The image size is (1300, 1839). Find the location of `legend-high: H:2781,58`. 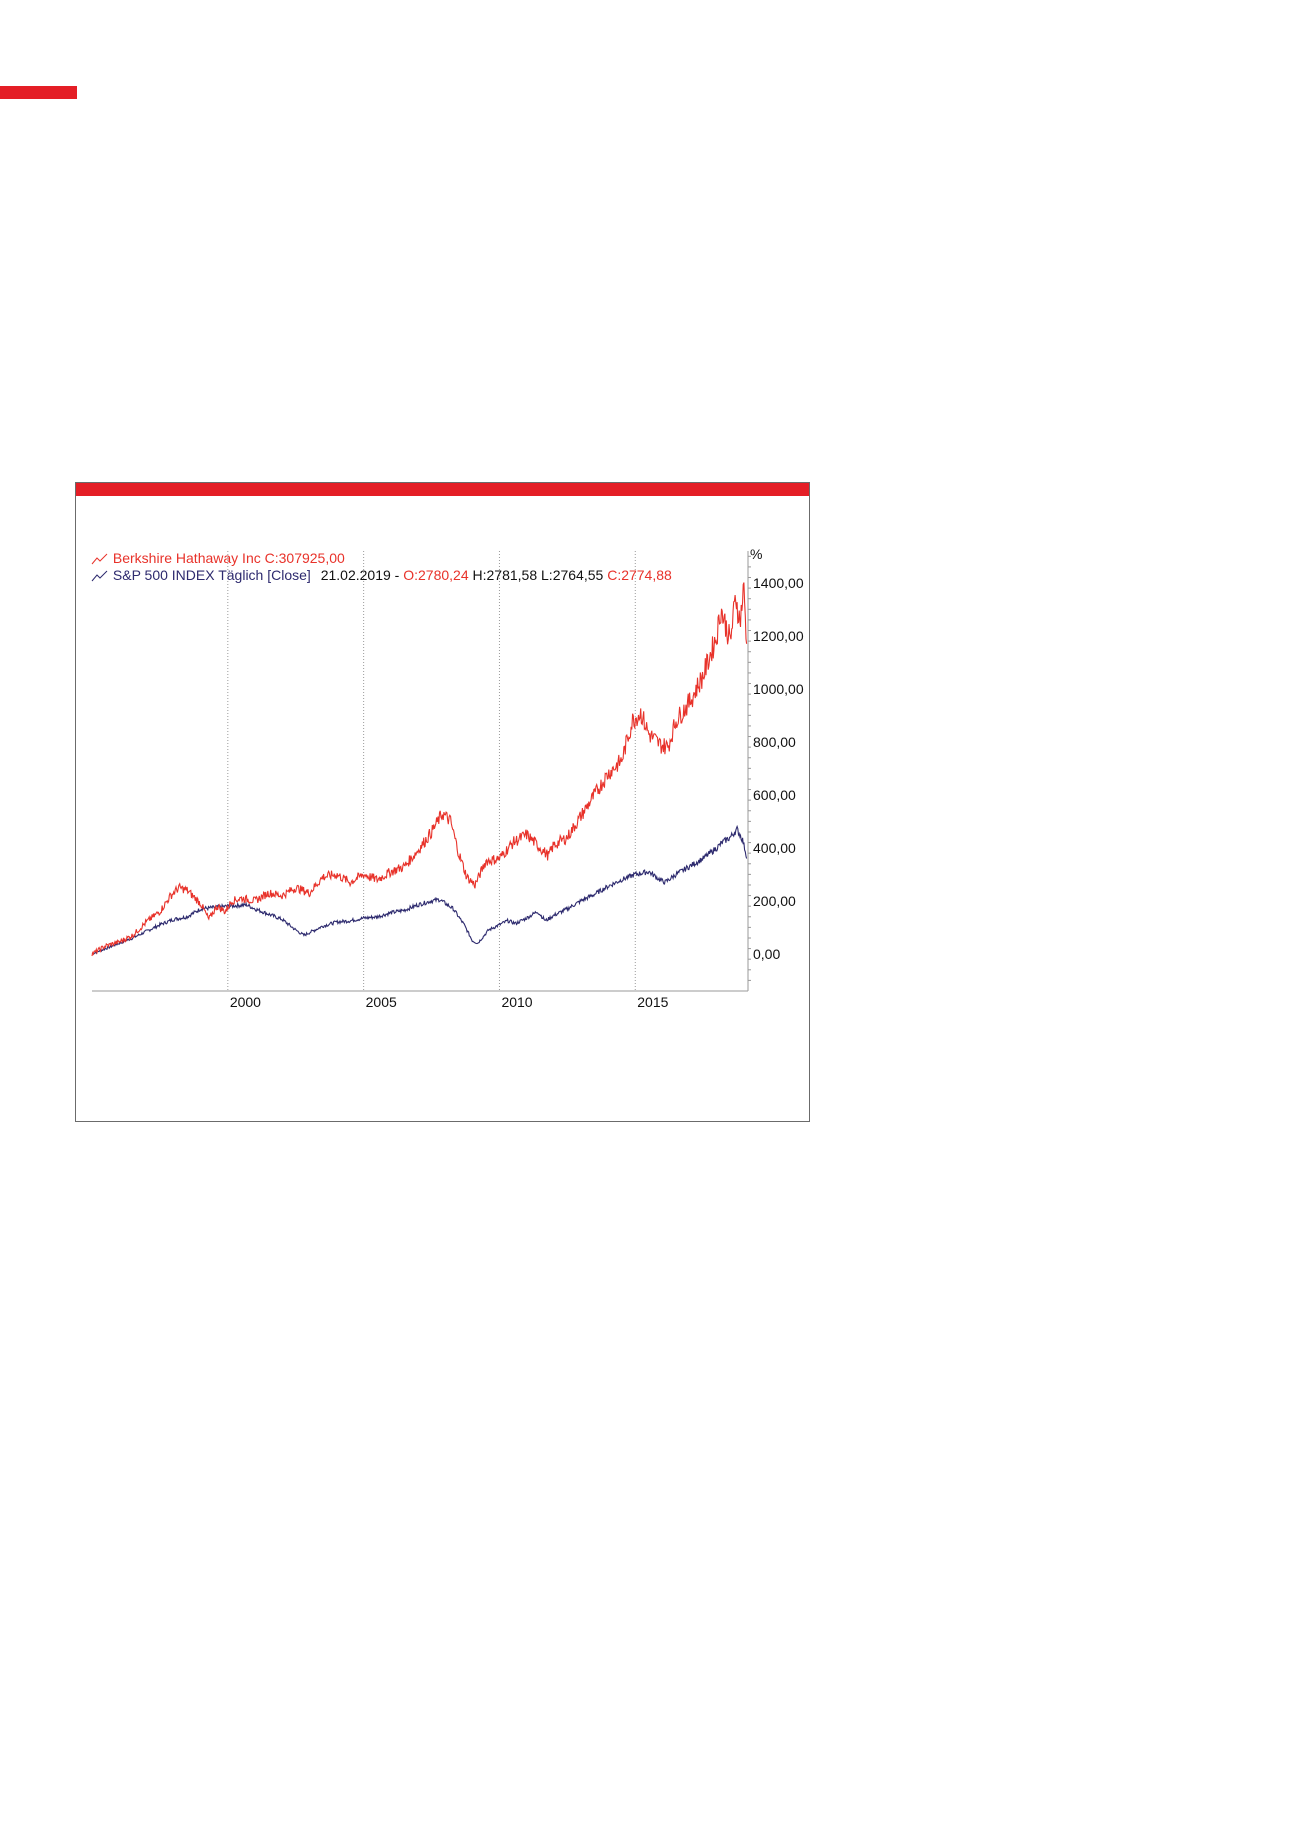

legend-high: H:2781,58 is located at coordinates (505, 575).